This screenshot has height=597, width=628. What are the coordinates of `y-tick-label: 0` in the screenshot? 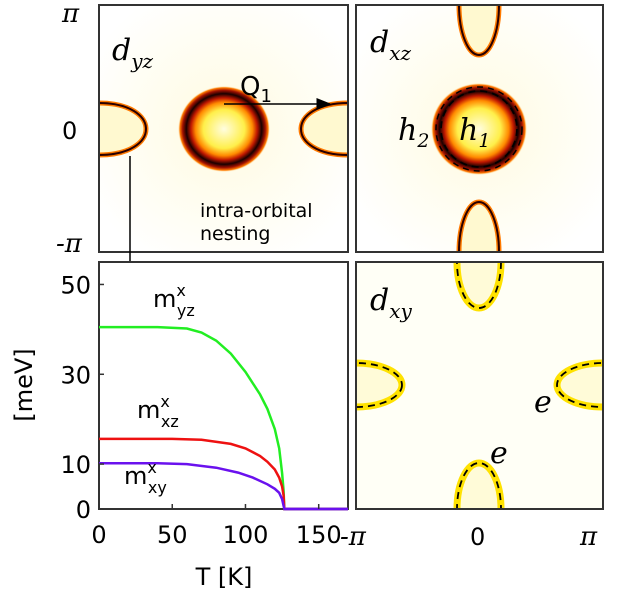 It's located at (83, 510).